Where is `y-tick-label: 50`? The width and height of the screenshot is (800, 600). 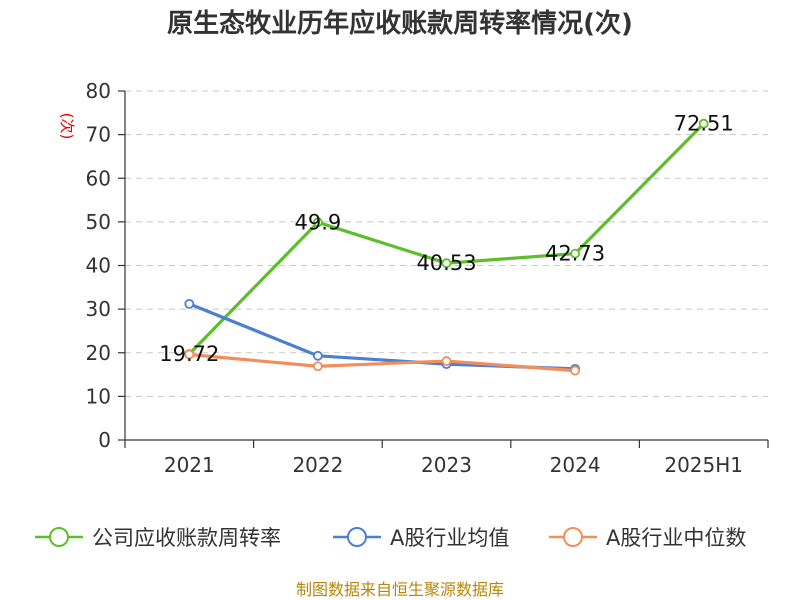
y-tick-label: 50 is located at coordinates (98, 222).